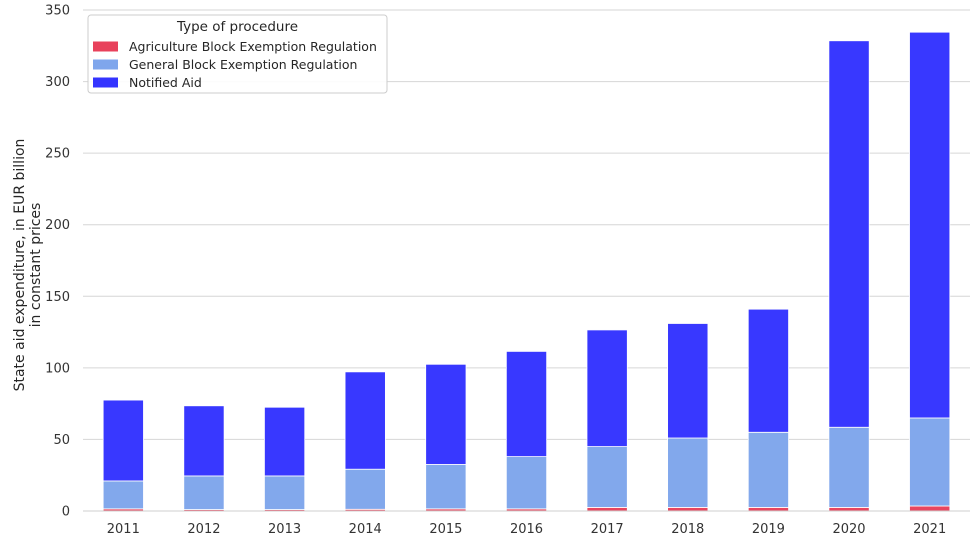 Image resolution: width=972 pixels, height=537 pixels. Describe the element at coordinates (253, 46) in the screenshot. I see `legend-label: Agriculture Block Exemption Regulation` at that location.